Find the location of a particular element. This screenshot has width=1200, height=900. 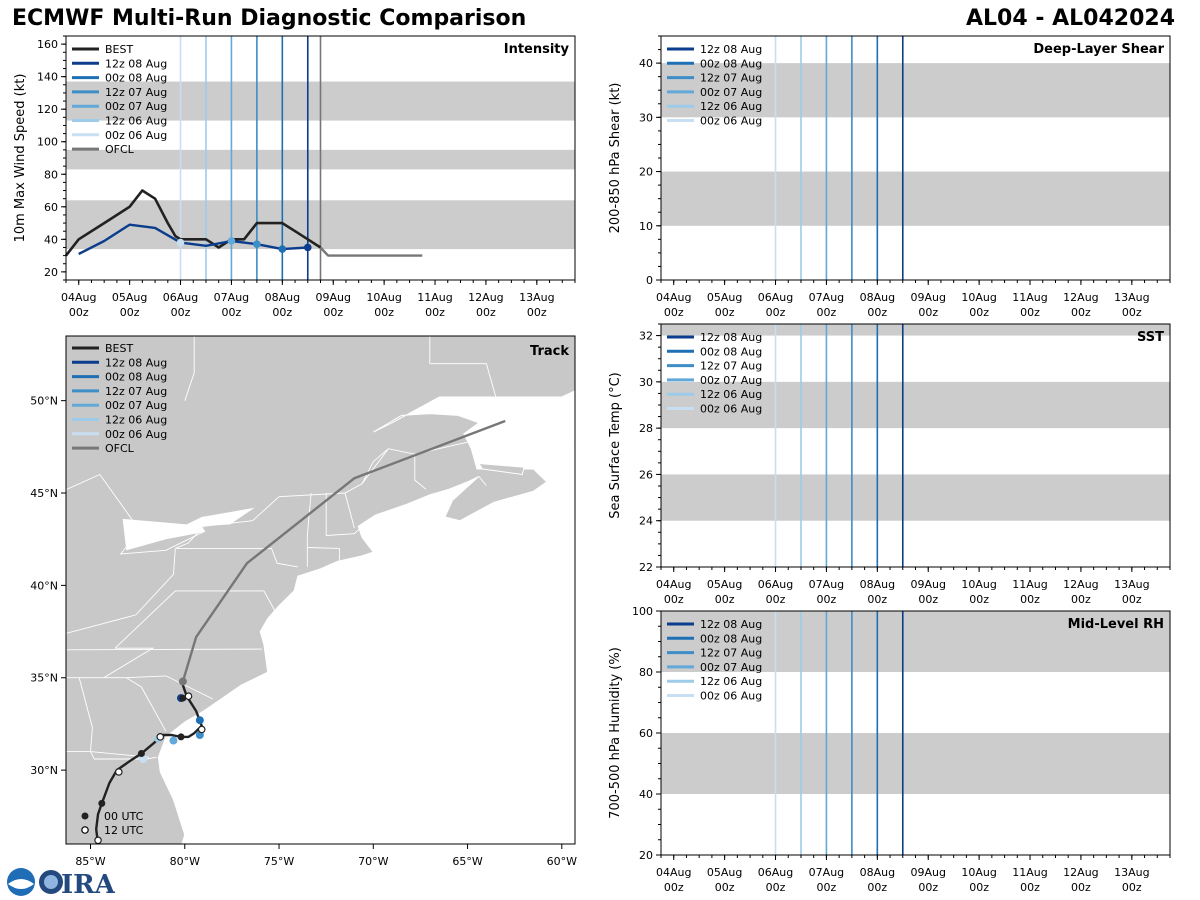

track-legend-12z-marker is located at coordinates (85, 830).